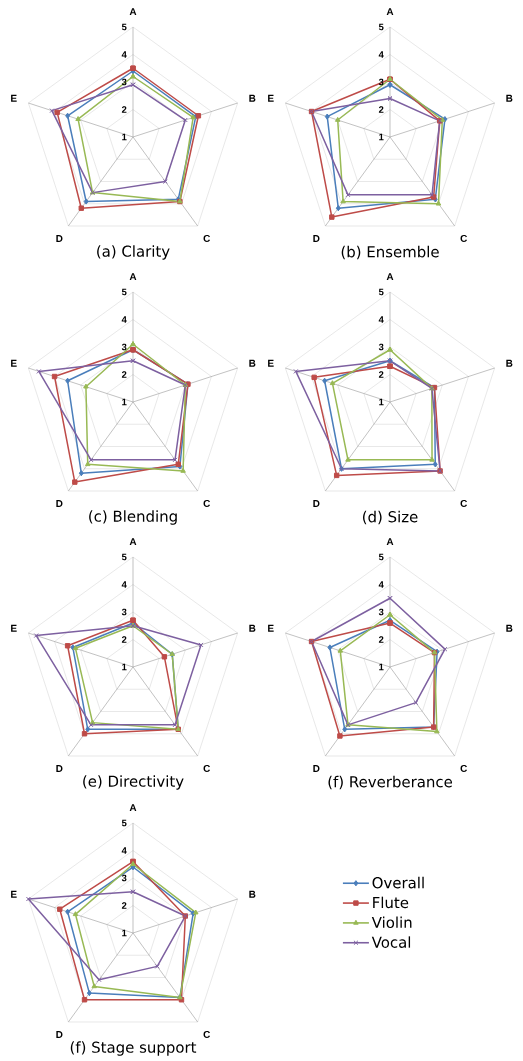 This screenshot has height=1061, width=523. I want to click on legend-label: Overall, so click(398, 882).